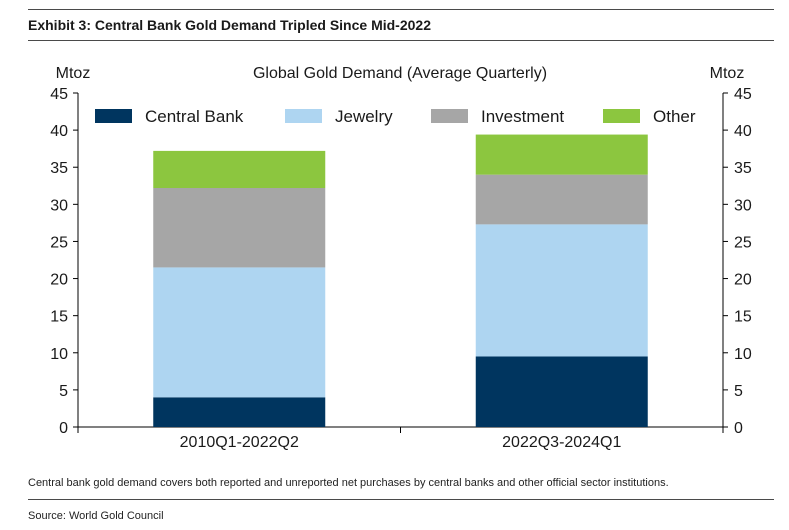 This screenshot has height=530, width=789. Describe the element at coordinates (743, 317) in the screenshot. I see `y-tick-label-right: 15` at that location.